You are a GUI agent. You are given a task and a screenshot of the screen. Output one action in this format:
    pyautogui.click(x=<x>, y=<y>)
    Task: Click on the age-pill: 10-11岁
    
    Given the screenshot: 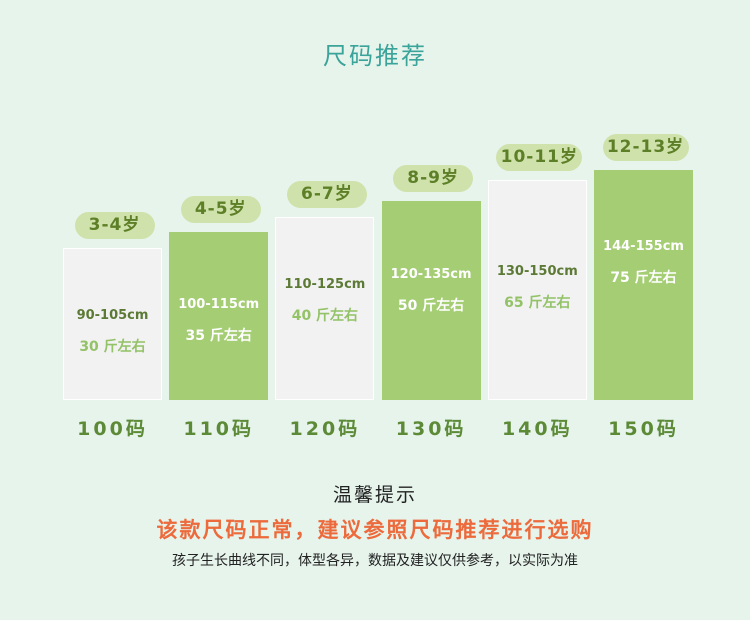 What is the action you would take?
    pyautogui.click(x=539, y=157)
    